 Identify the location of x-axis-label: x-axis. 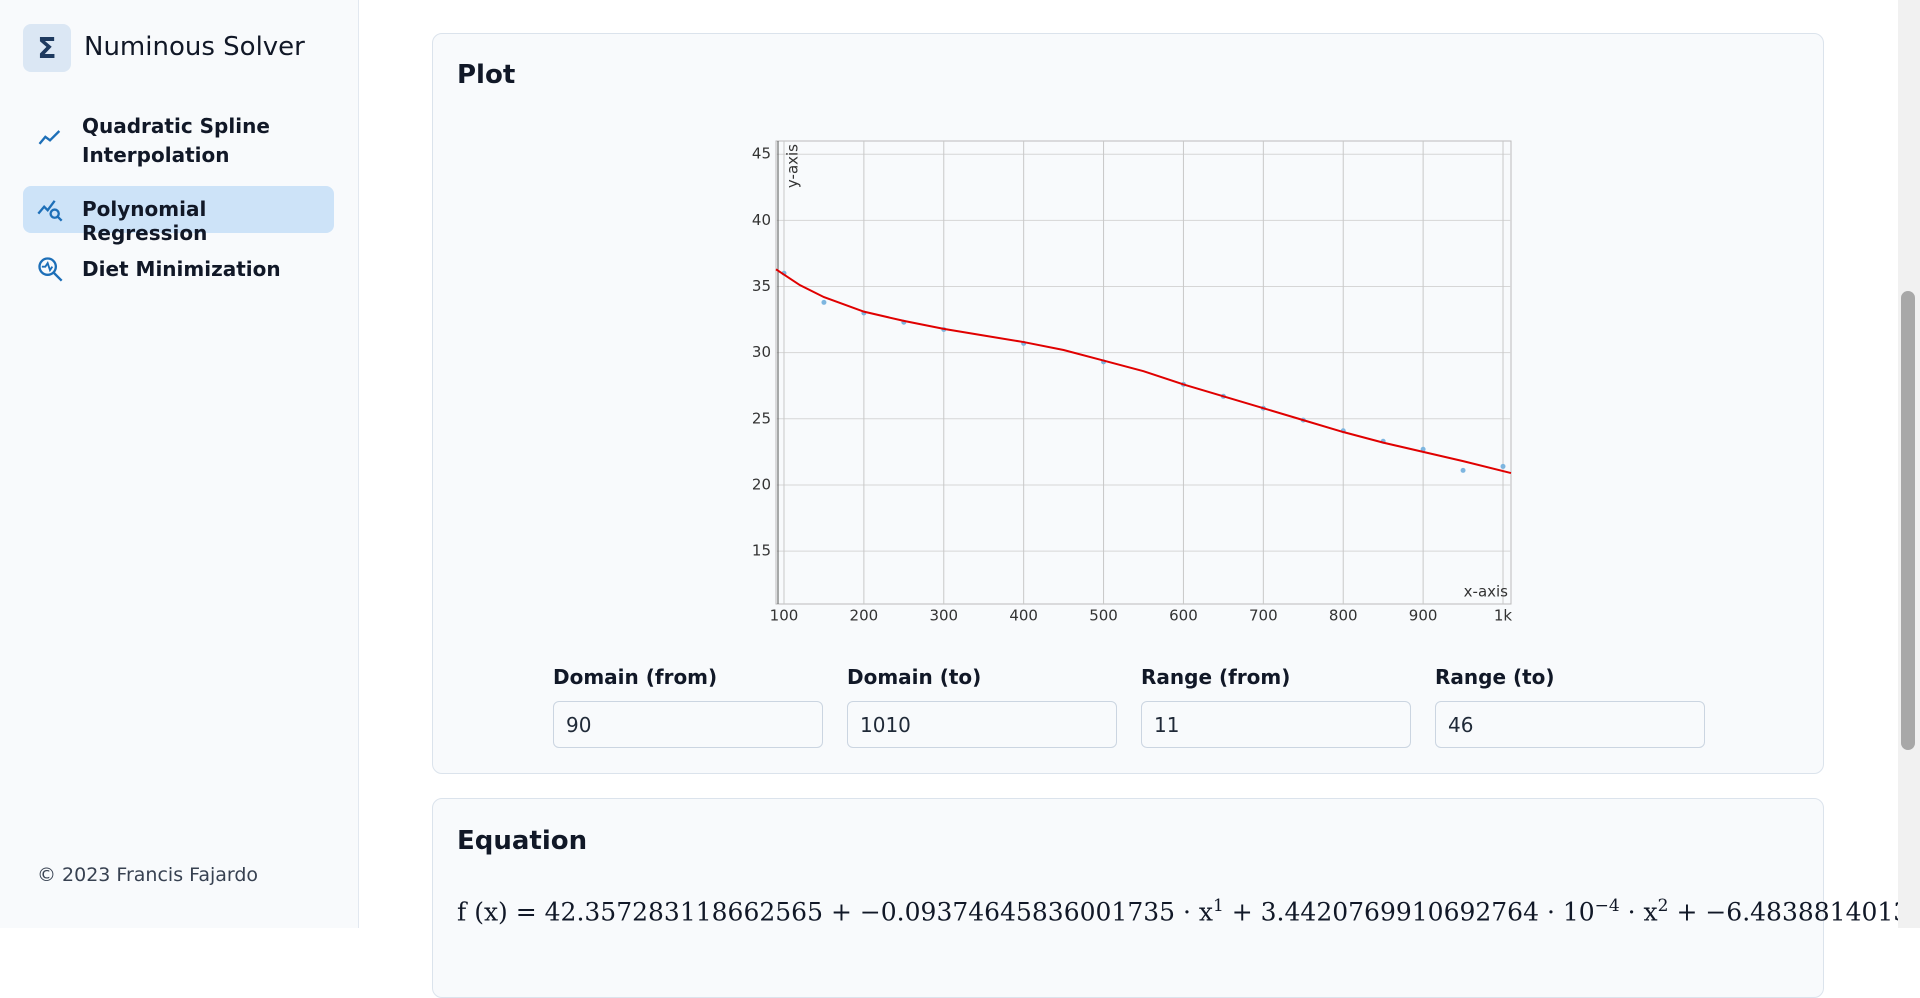
(1486, 592).